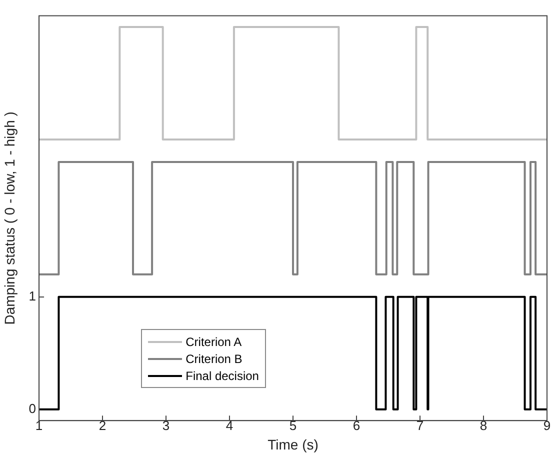  What do you see at coordinates (484, 425) in the screenshot?
I see `x-tick-label: 8` at bounding box center [484, 425].